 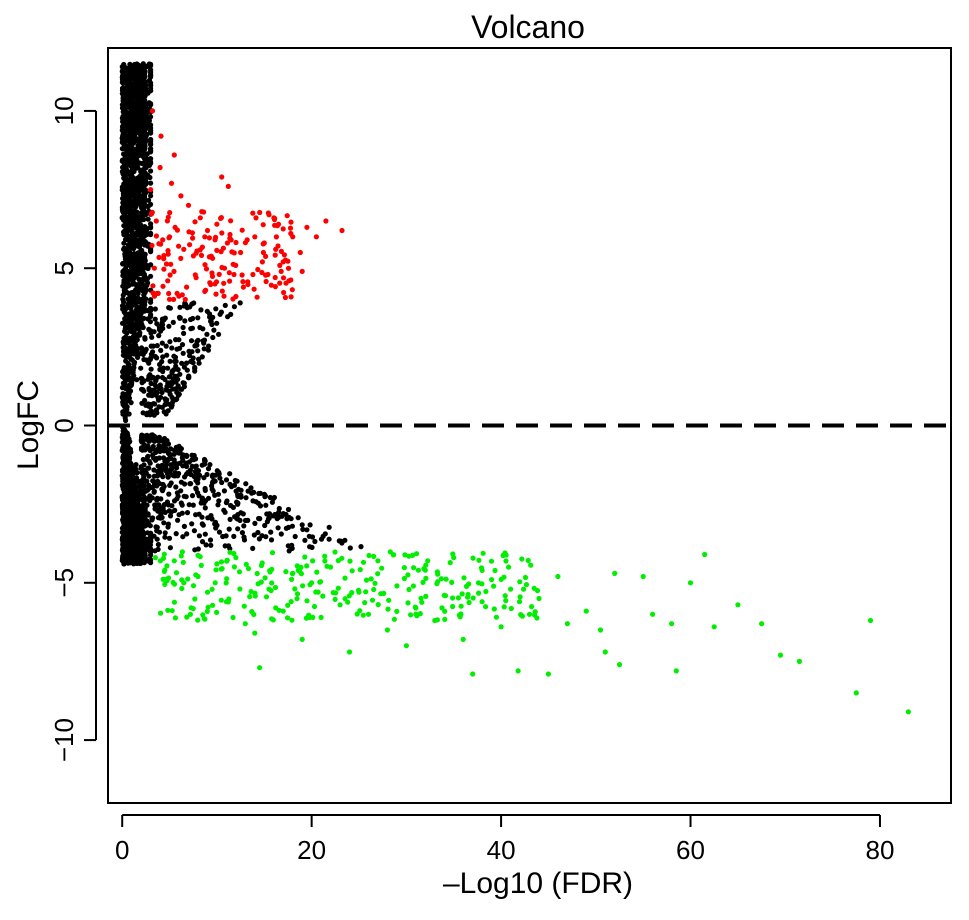 What do you see at coordinates (690, 850) in the screenshot?
I see `x-tick-label: 60` at bounding box center [690, 850].